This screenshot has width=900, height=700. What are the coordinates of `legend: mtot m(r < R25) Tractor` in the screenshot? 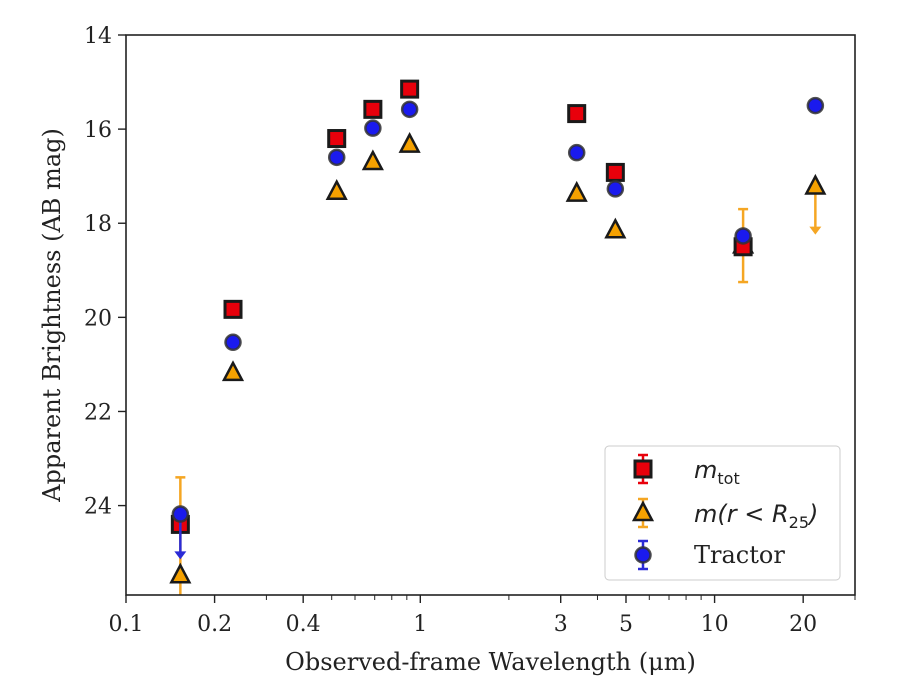 It's located at (722, 513).